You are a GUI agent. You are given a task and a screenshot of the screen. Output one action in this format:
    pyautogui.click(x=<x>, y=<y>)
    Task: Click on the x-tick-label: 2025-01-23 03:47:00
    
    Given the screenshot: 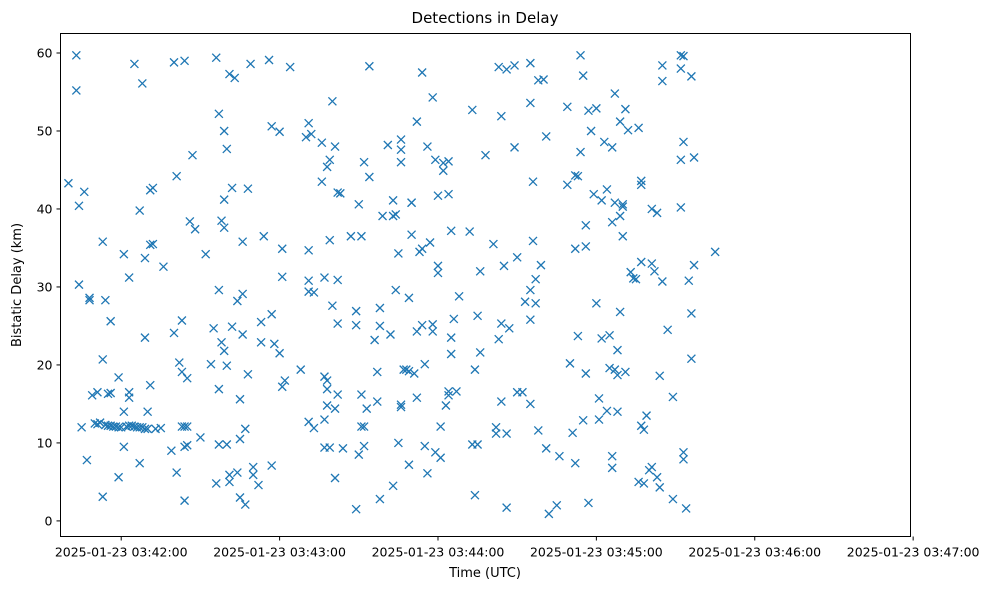 What is the action you would take?
    pyautogui.click(x=913, y=552)
    